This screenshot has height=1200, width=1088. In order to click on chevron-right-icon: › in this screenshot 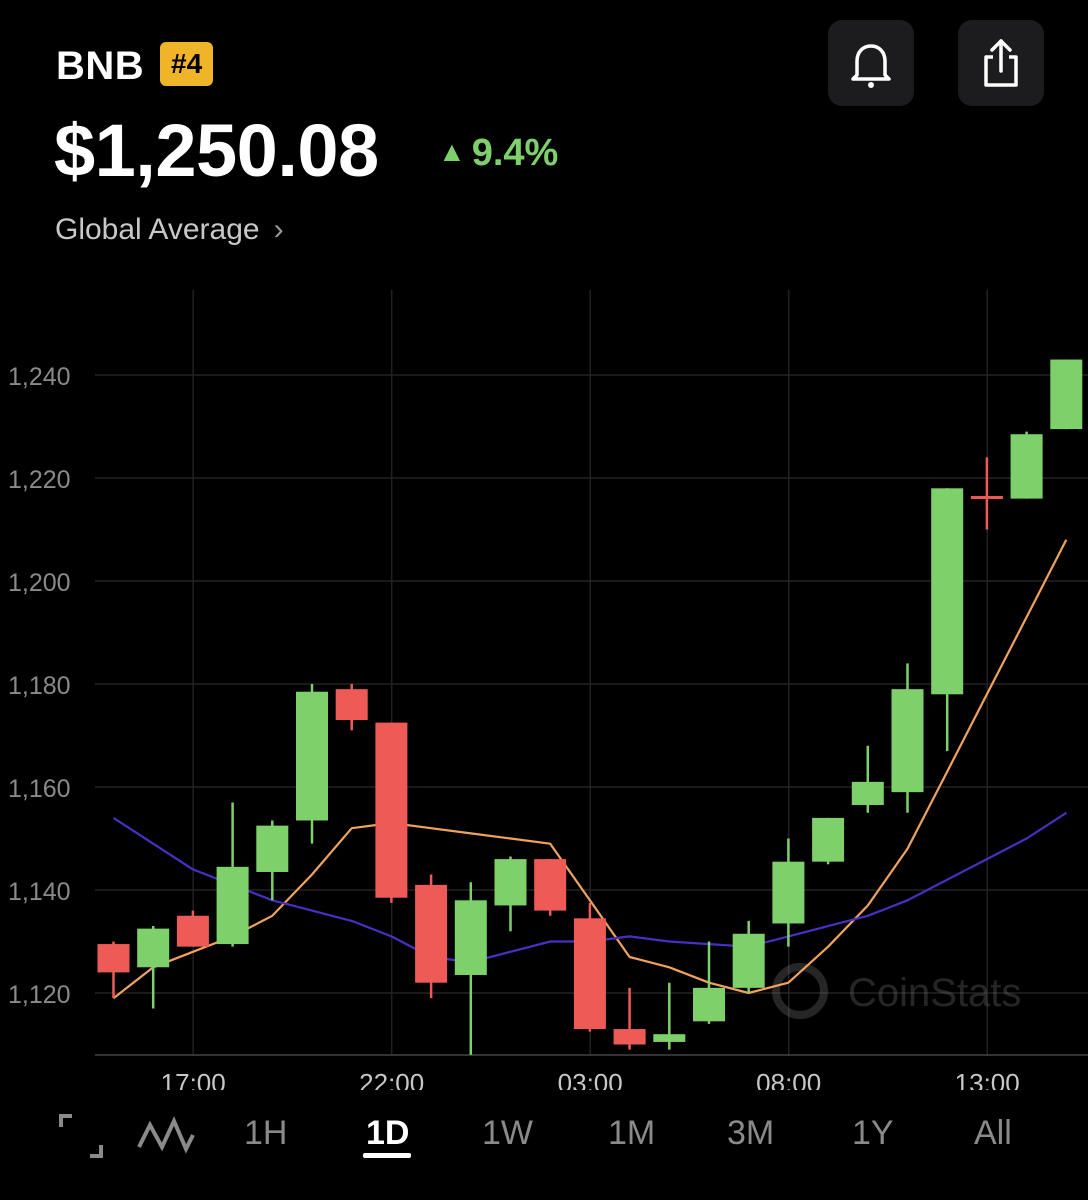, I will do `click(278, 229)`.